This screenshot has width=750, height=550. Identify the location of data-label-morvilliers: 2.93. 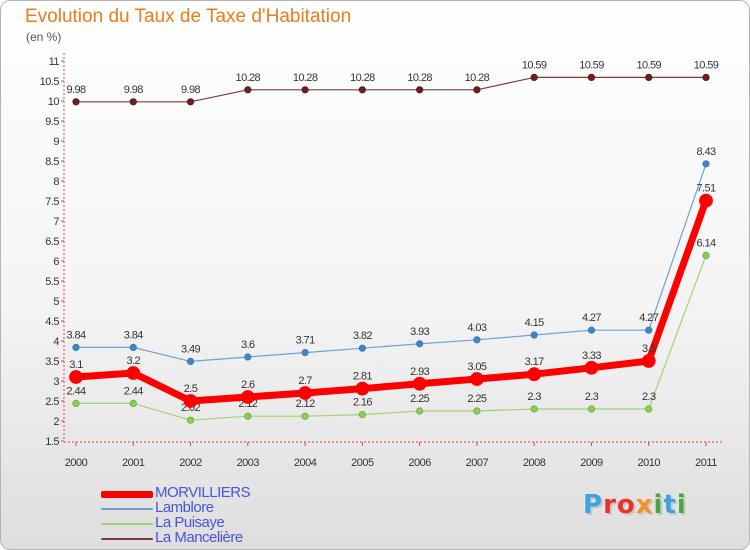
(419, 372).